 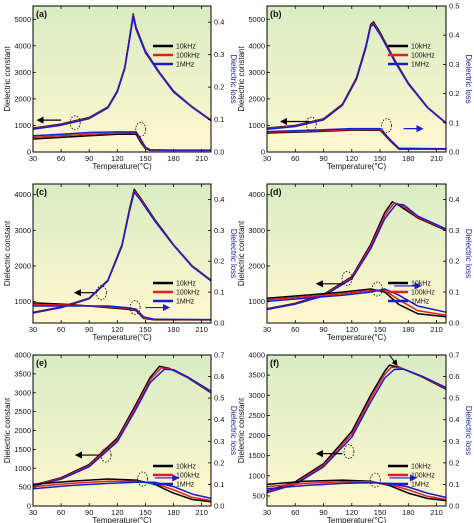 What do you see at coordinates (454, 419) in the screenshot?
I see `y2-tick-label: 0.4` at bounding box center [454, 419].